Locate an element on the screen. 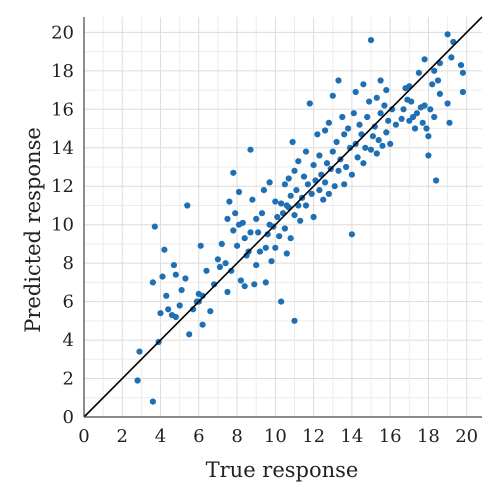 This screenshot has height=500, width=500. y-tick-label: 12 is located at coordinates (62, 186).